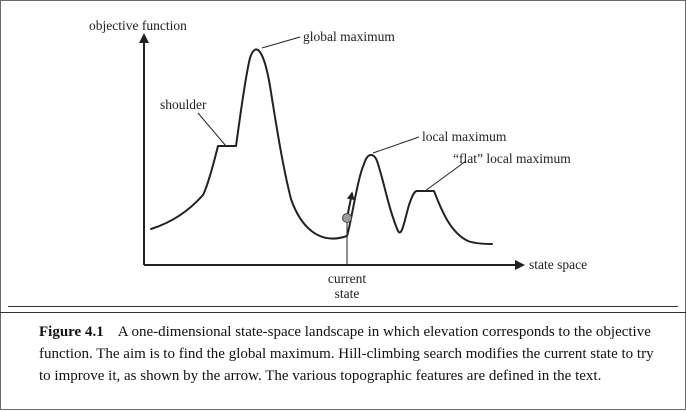  What do you see at coordinates (343, 306) in the screenshot?
I see `caption-divider` at bounding box center [343, 306].